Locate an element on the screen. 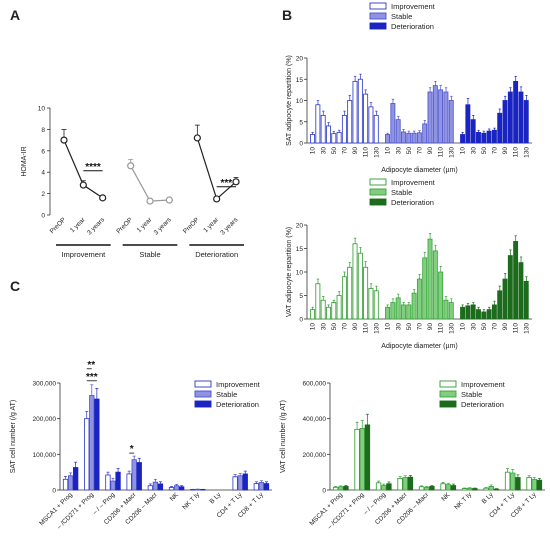 The width and height of the screenshot is (550, 546). x-tick-label: 130 is located at coordinates (451, 328).